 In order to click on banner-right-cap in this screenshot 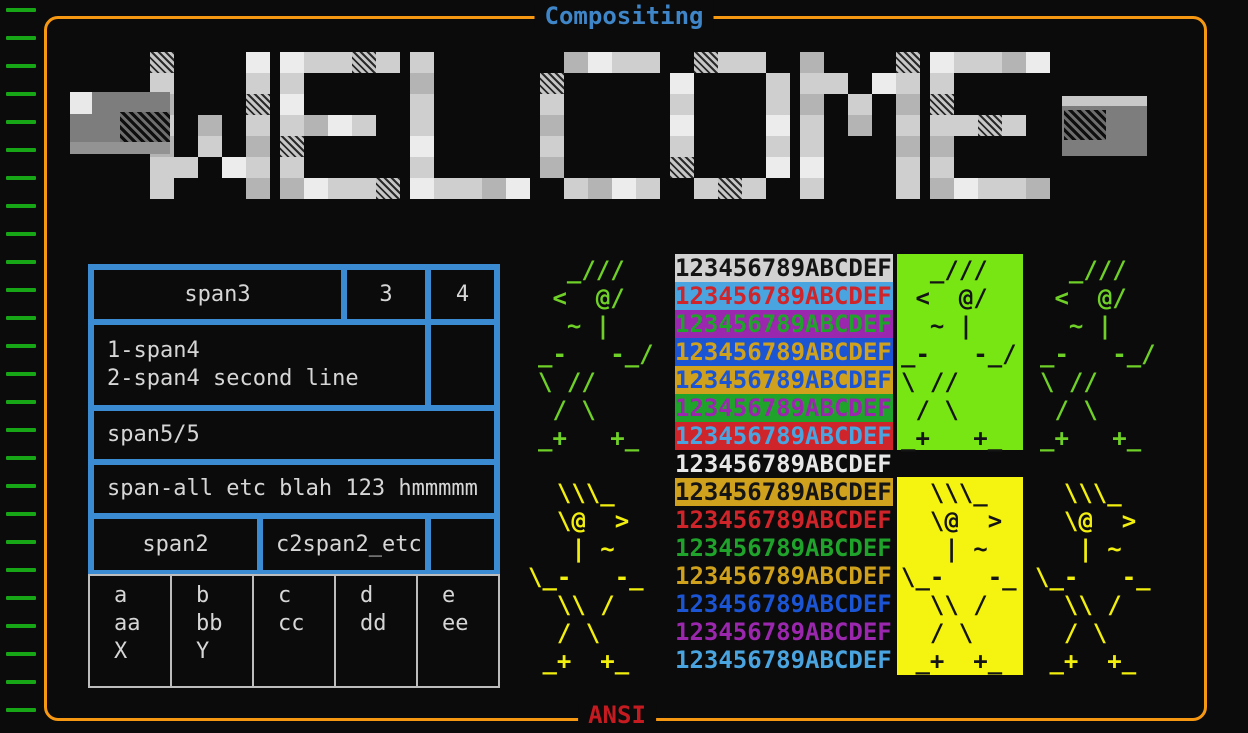, I will do `click(1104, 126)`.